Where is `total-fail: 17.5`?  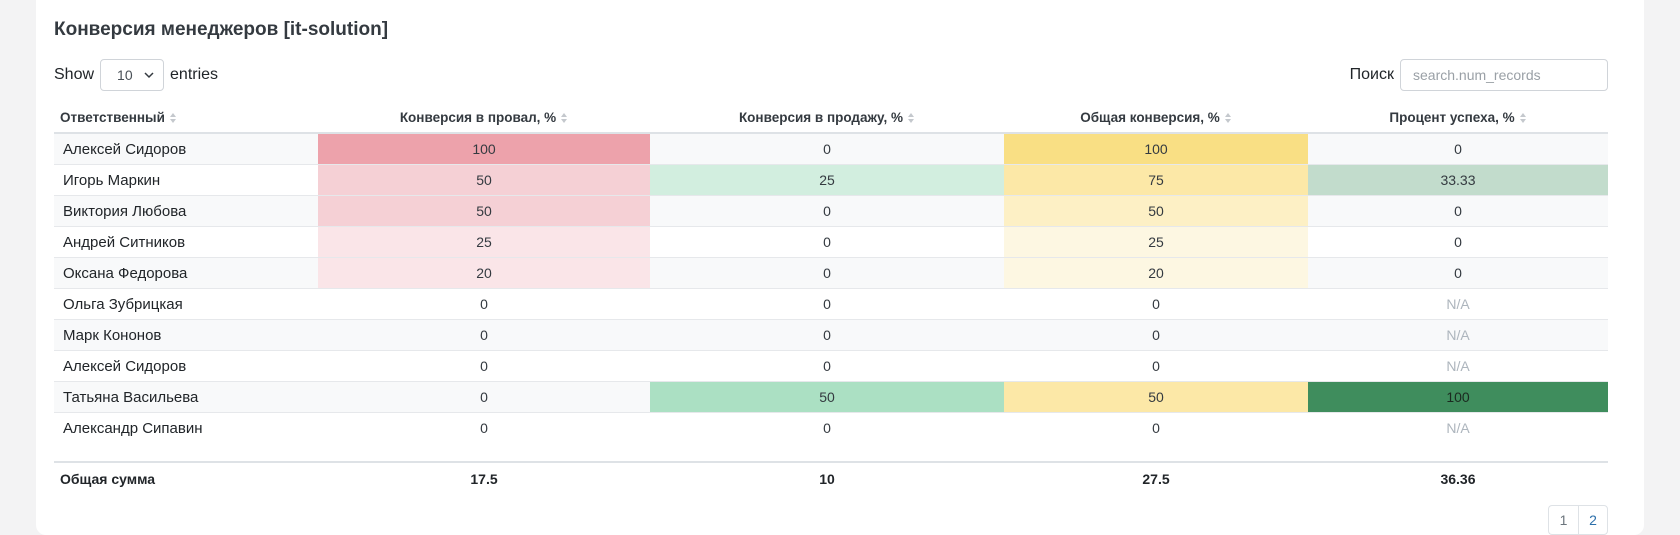 total-fail: 17.5 is located at coordinates (484, 478).